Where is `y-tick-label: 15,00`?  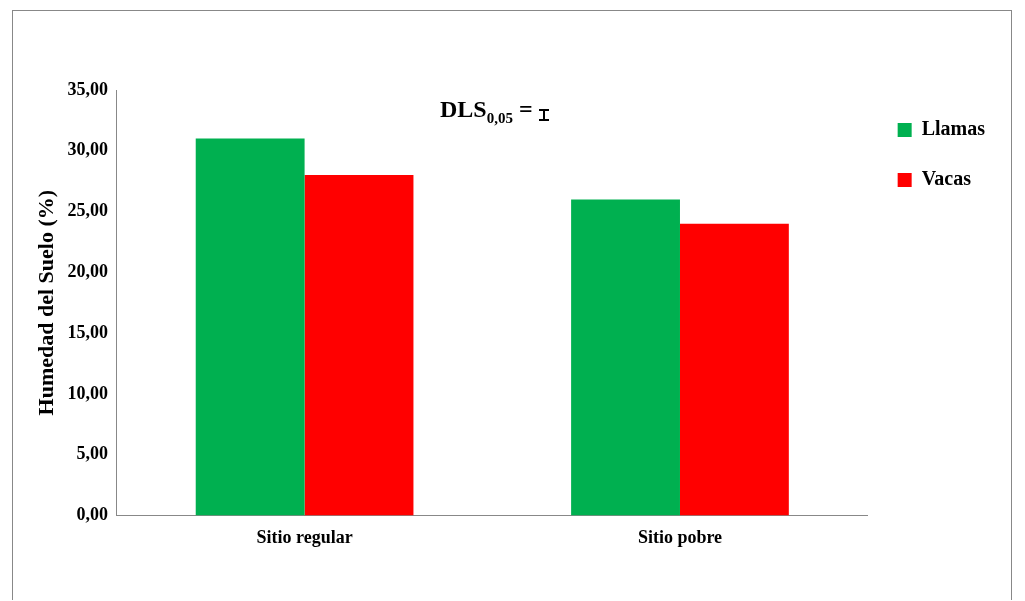 y-tick-label: 15,00 is located at coordinates (87, 331).